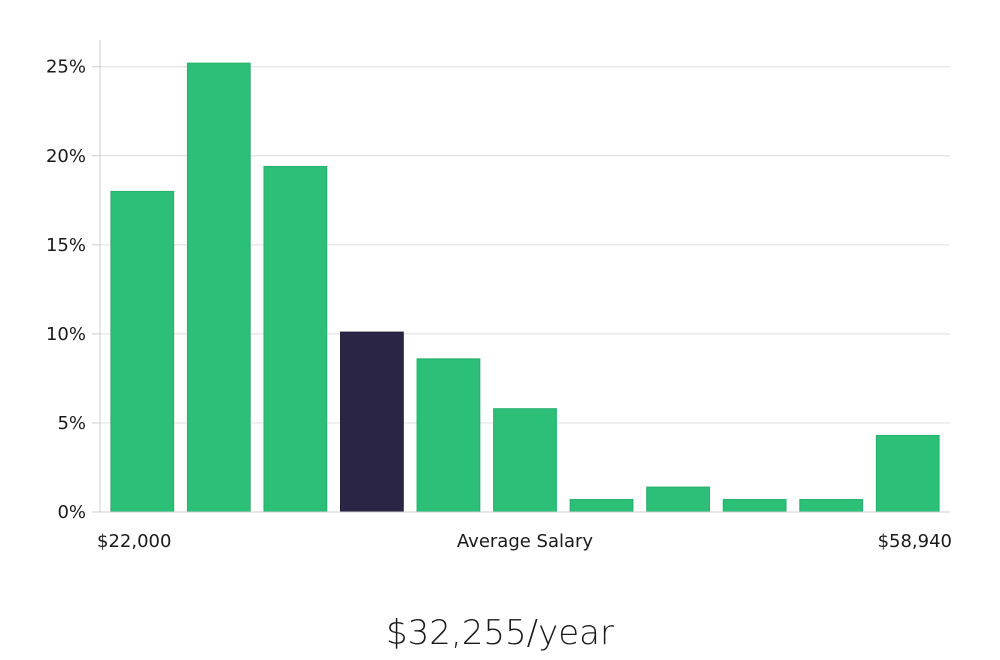 Image resolution: width=1000 pixels, height=660 pixels. What do you see at coordinates (372, 422) in the screenshot?
I see `bar-highlighted` at bounding box center [372, 422].